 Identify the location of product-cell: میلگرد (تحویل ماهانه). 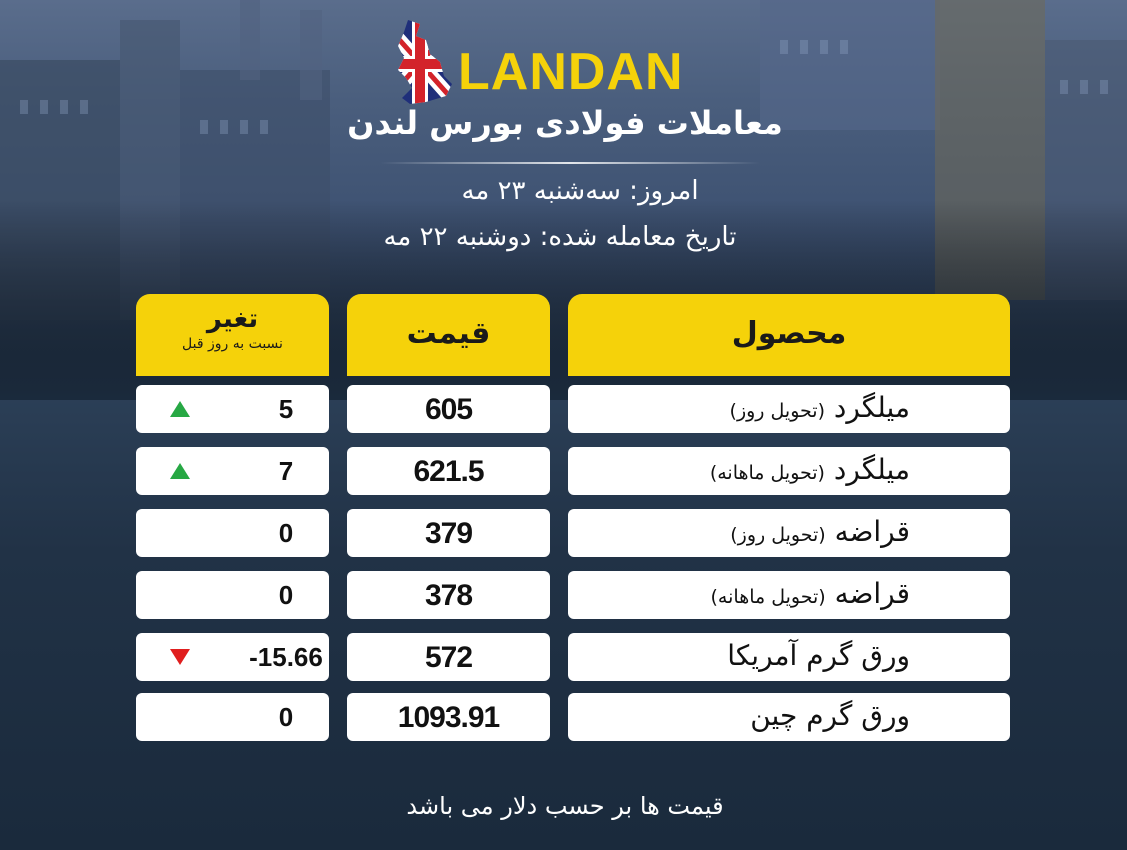
(789, 471).